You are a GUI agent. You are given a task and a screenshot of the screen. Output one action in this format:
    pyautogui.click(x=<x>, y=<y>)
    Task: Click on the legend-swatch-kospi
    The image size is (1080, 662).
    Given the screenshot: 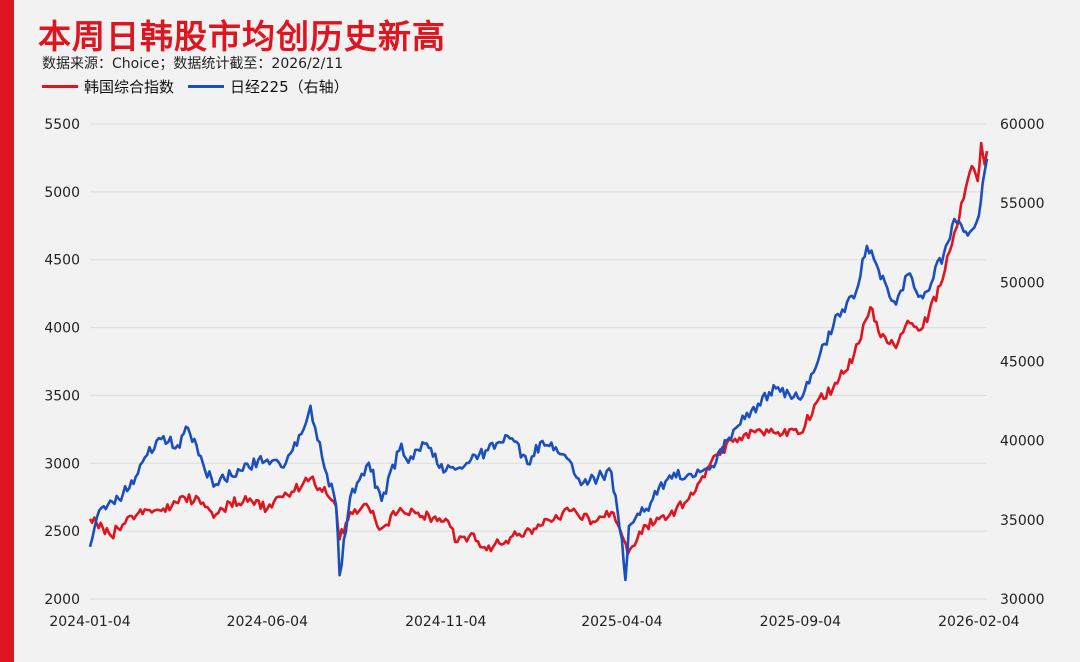 What is the action you would take?
    pyautogui.click(x=60, y=86)
    